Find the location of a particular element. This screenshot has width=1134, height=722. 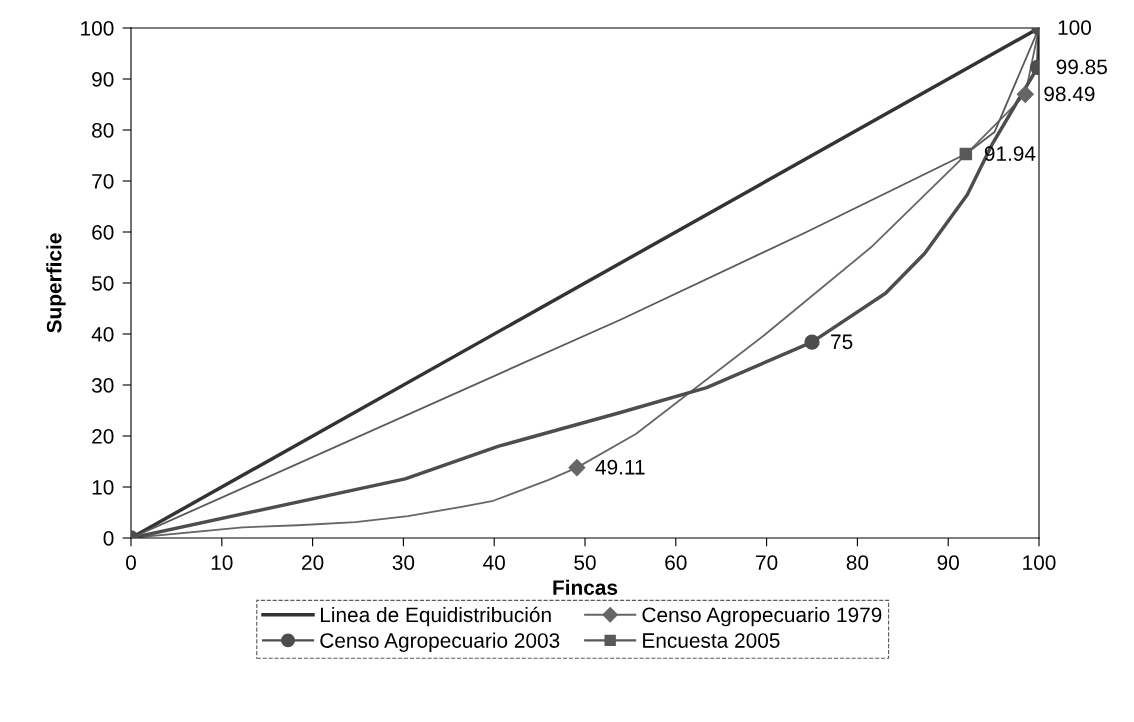

y-tick-label: 0 is located at coordinates (108, 538).